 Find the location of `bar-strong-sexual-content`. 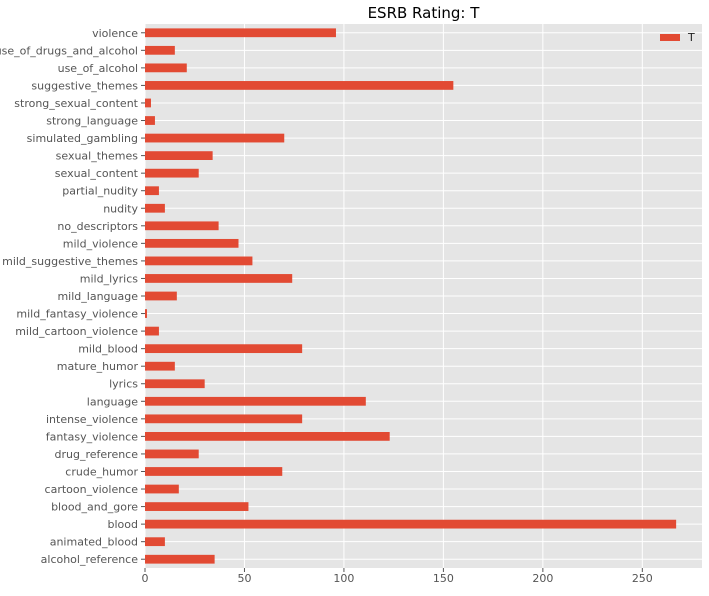

bar-strong-sexual-content is located at coordinates (148, 103).